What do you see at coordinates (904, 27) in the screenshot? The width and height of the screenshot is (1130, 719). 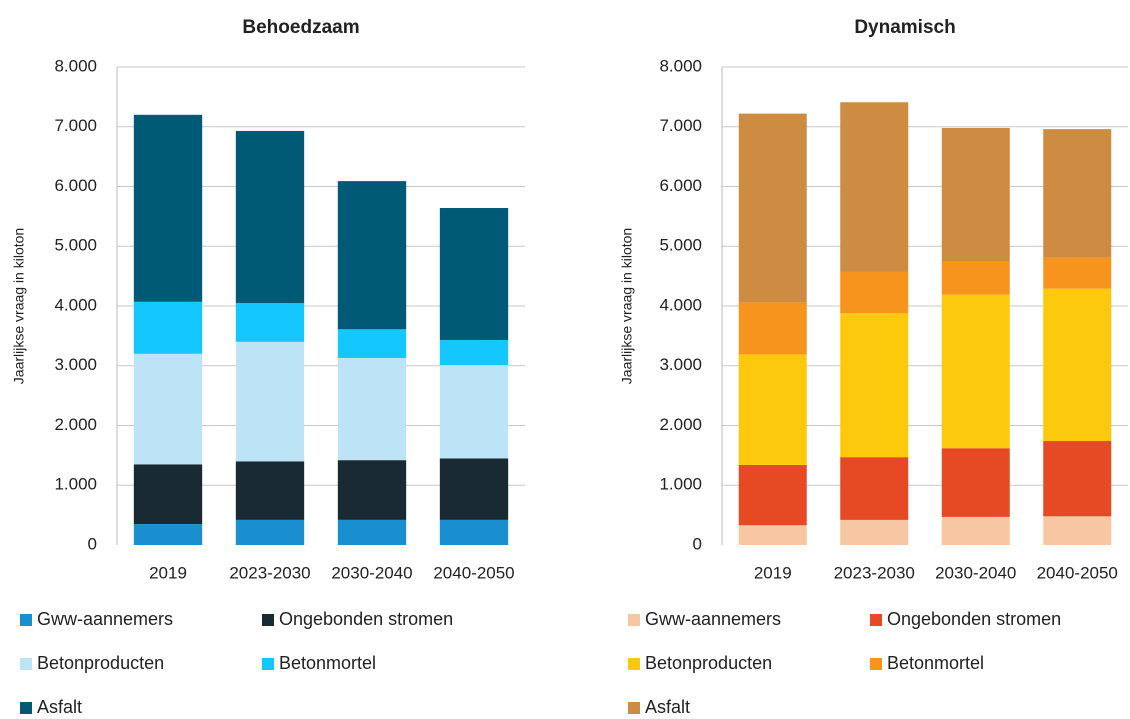 I see `chart-title: Dynamisch` at bounding box center [904, 27].